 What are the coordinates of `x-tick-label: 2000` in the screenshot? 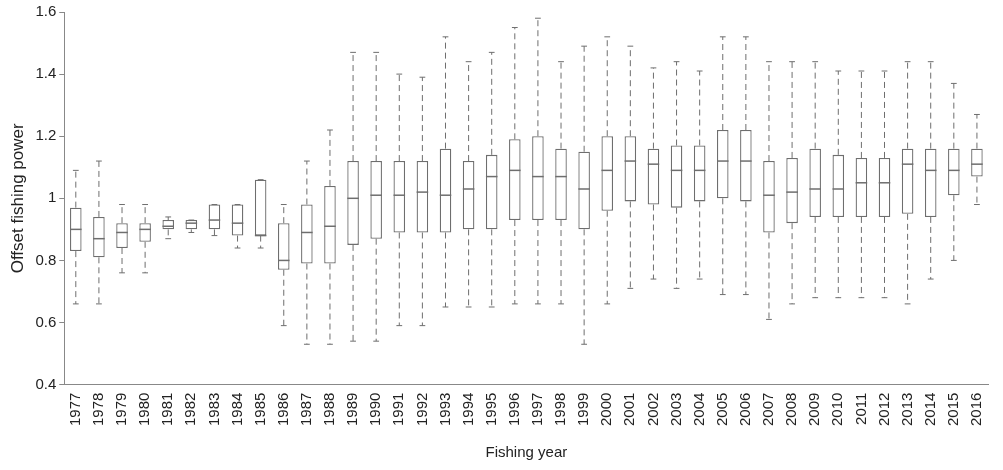 It's located at (606, 409).